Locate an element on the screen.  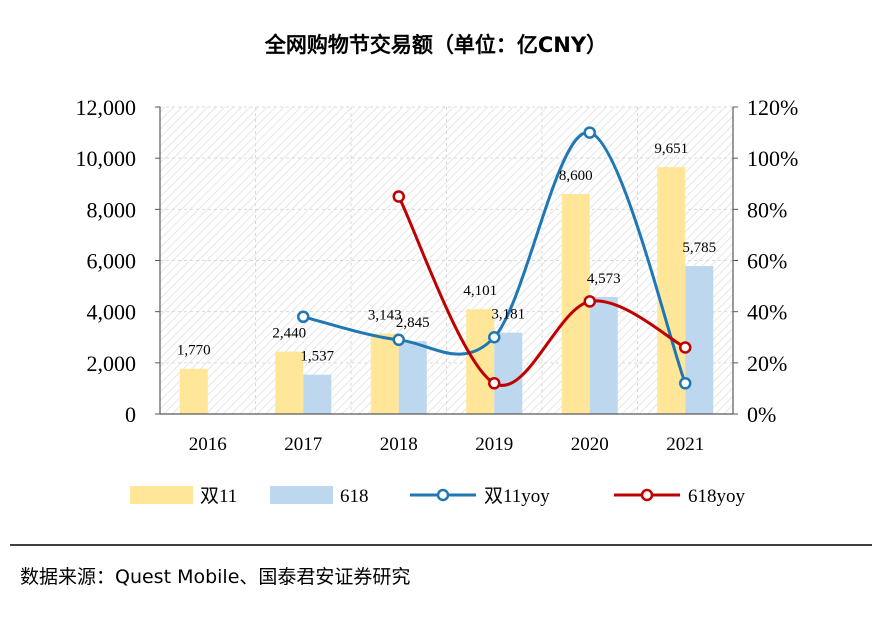
legend-marker-双11yoy is located at coordinates (443, 495).